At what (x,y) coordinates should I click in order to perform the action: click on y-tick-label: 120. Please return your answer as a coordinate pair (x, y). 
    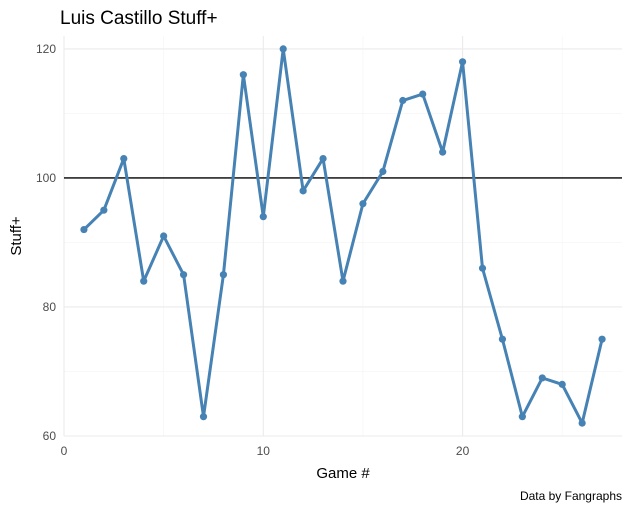
    Looking at the image, I should click on (46, 49).